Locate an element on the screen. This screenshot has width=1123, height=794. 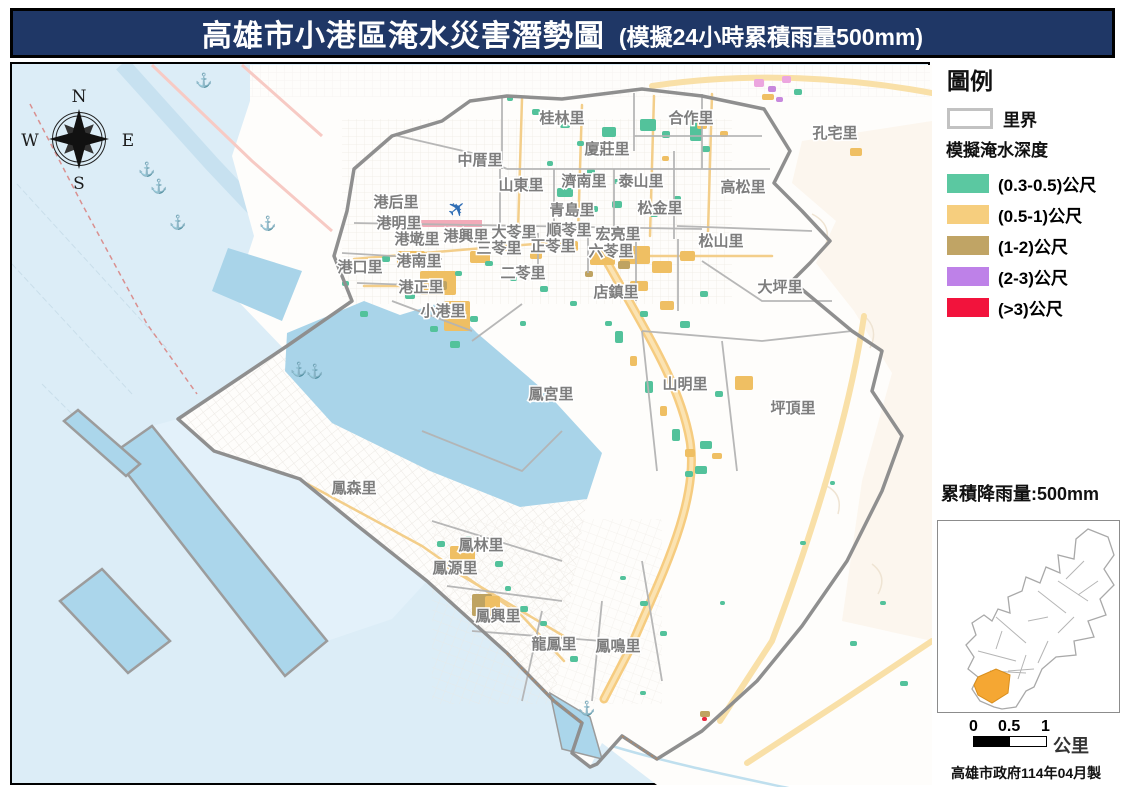
compass-n: N is located at coordinates (79, 97).